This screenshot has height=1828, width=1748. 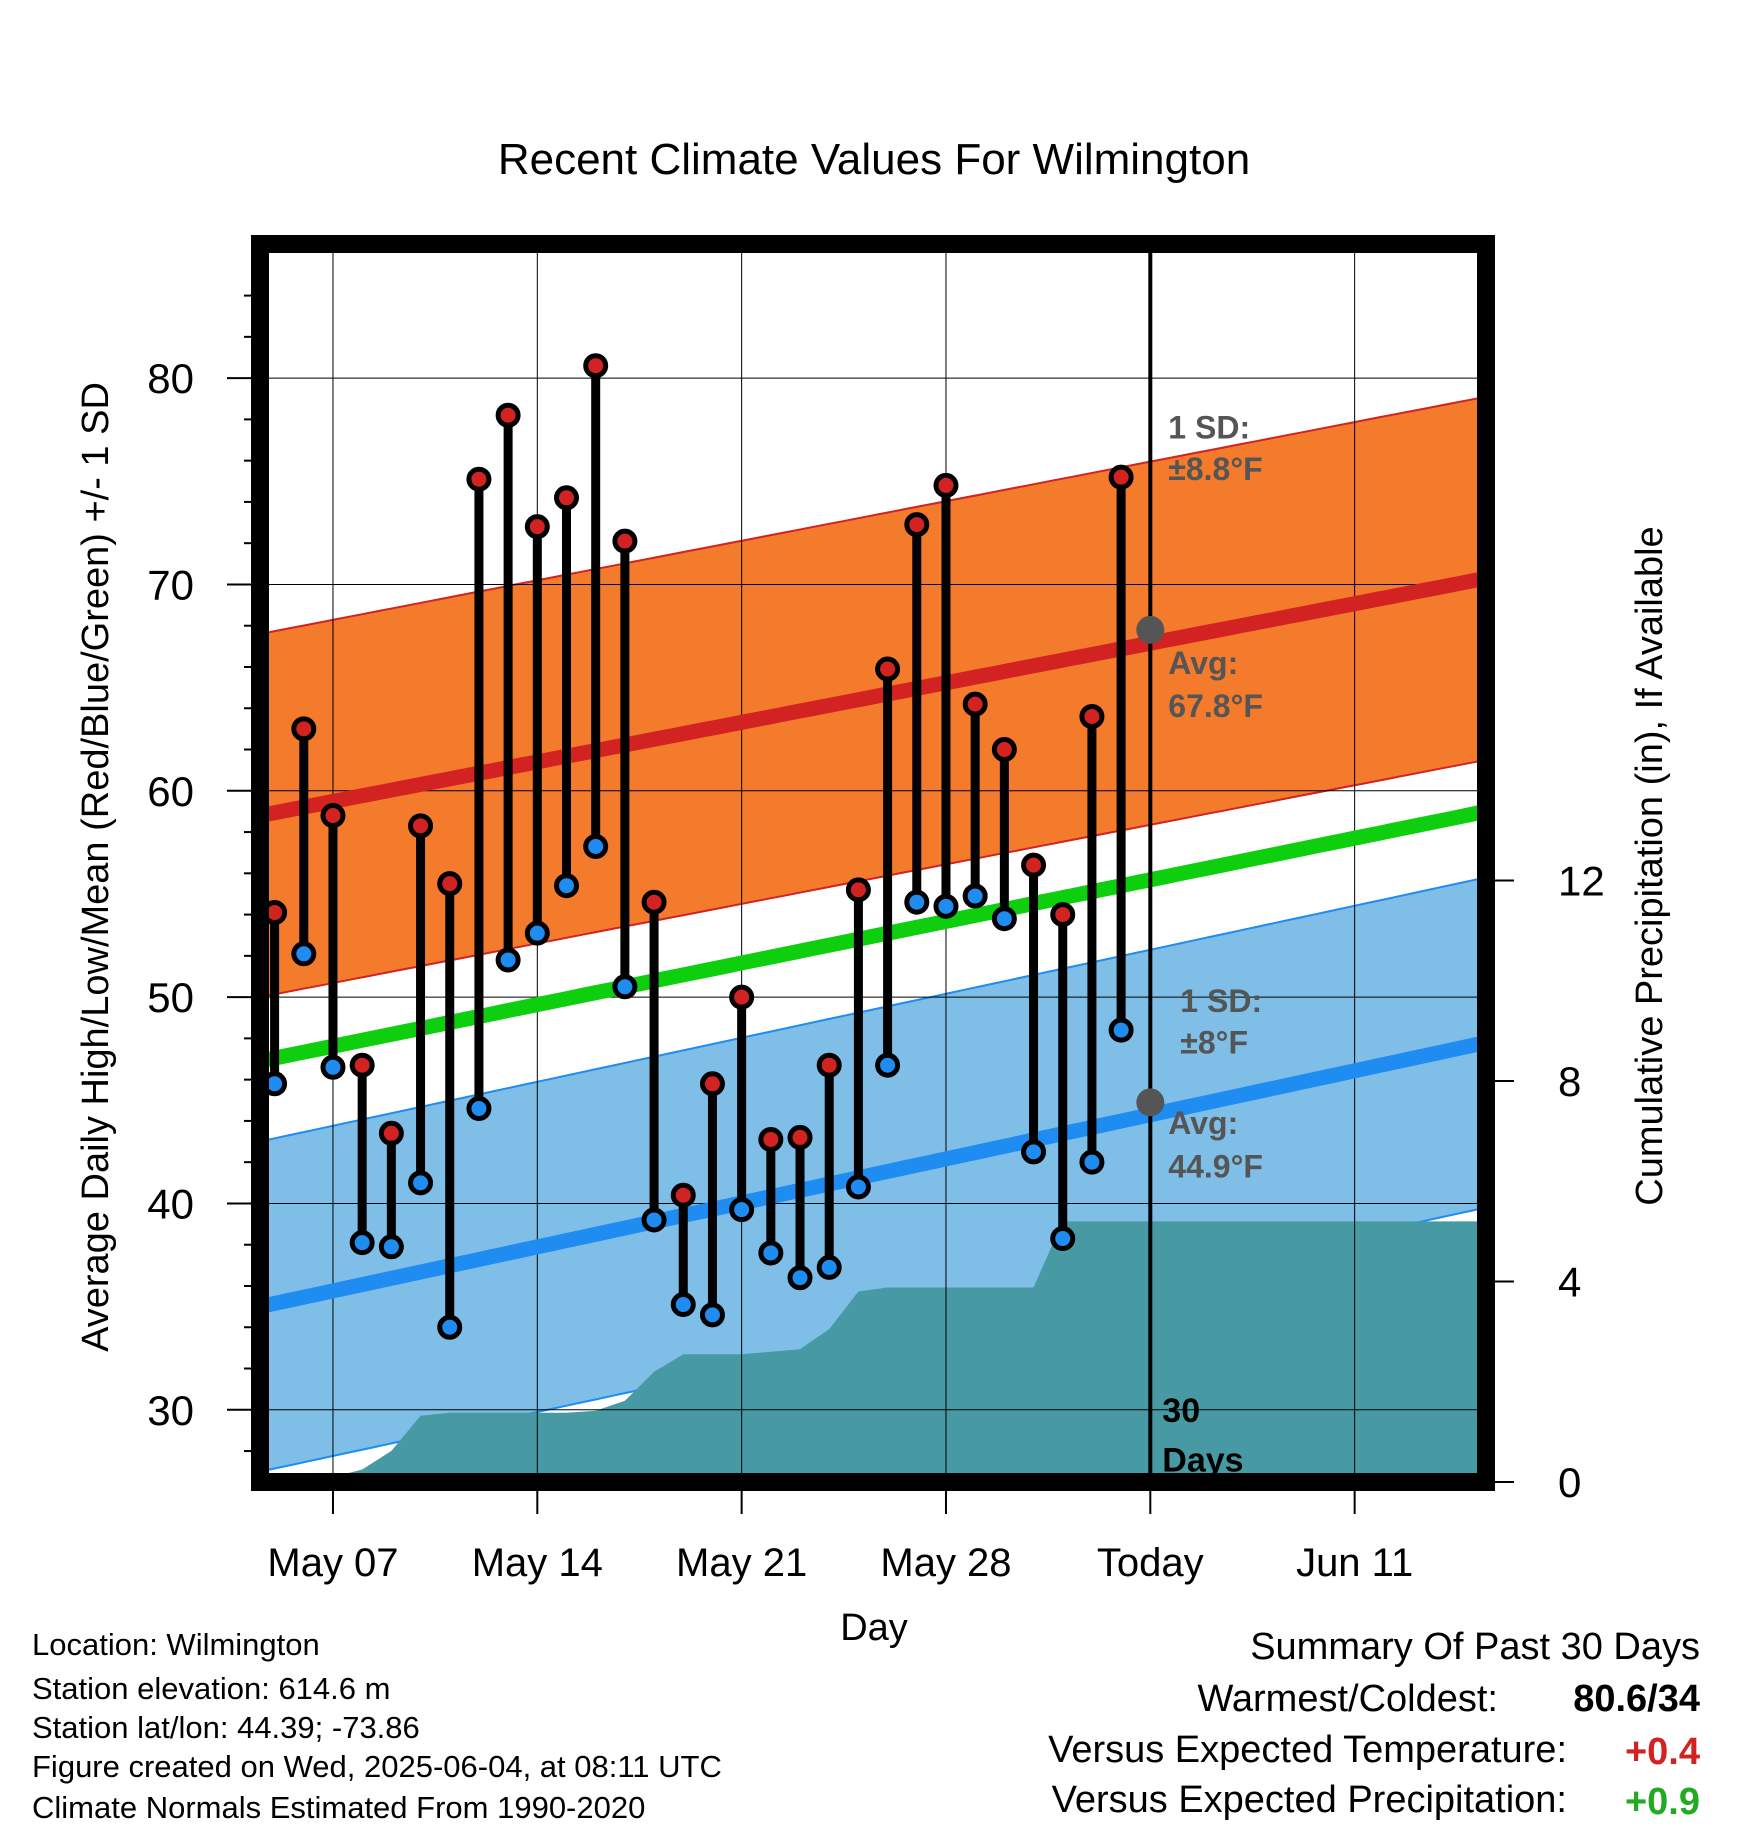 I want to click on normal-high-line, so click(x=873, y=696).